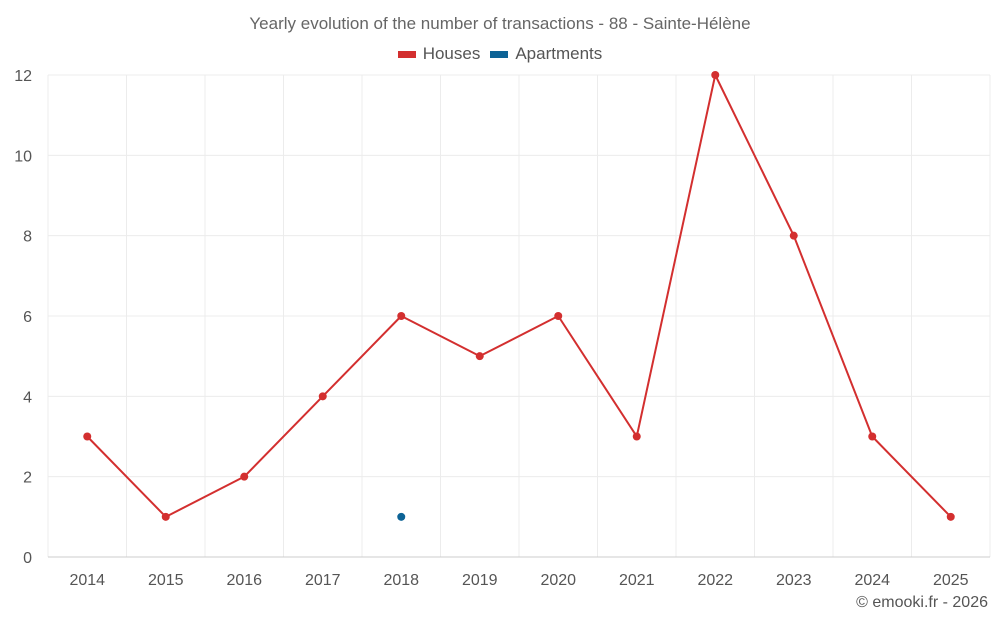  I want to click on x-tick-label: 2021, so click(637, 580).